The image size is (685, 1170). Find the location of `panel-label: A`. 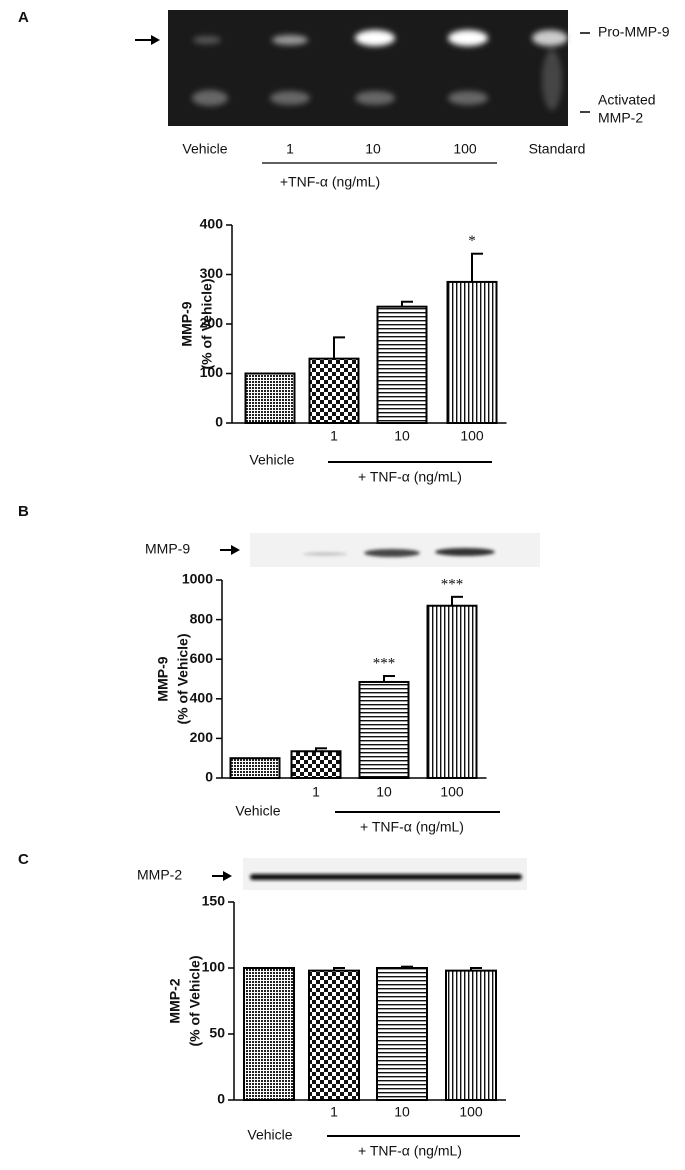

panel-label: A is located at coordinates (23, 17).